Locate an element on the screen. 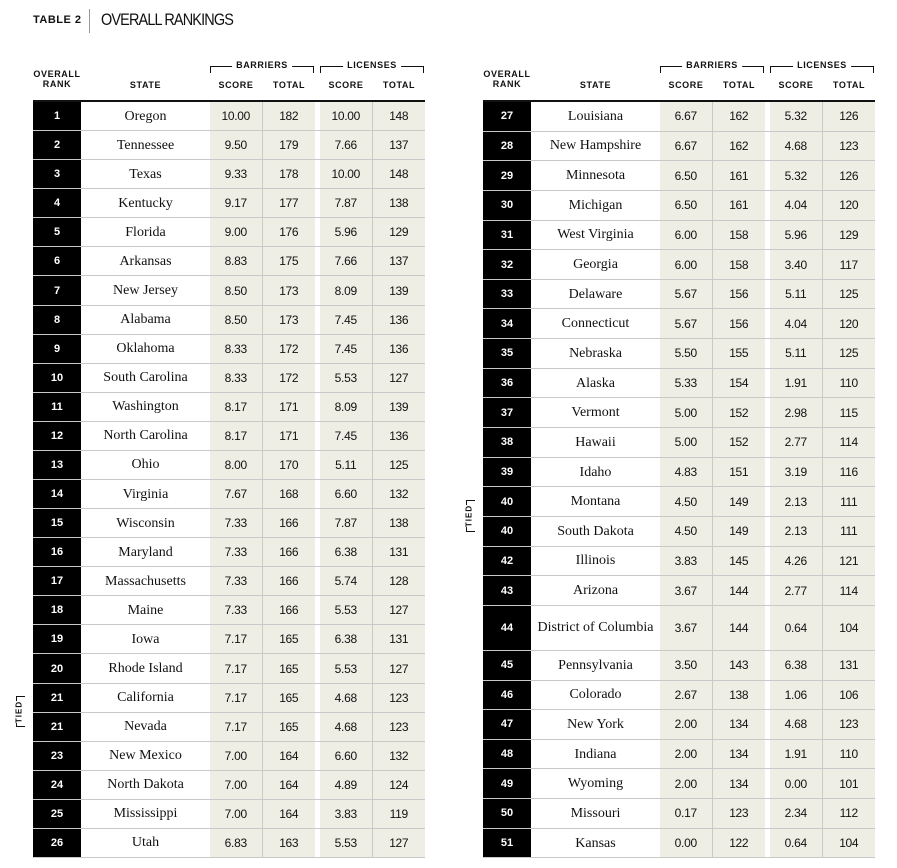  licenses-total-cell: 129 is located at coordinates (848, 235).